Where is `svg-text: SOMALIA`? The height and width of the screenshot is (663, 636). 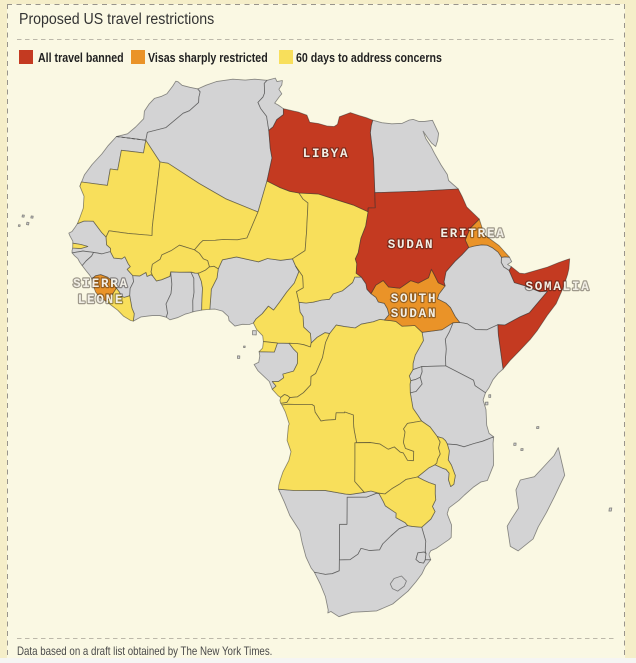
svg-text: SOMALIA is located at coordinates (557, 287).